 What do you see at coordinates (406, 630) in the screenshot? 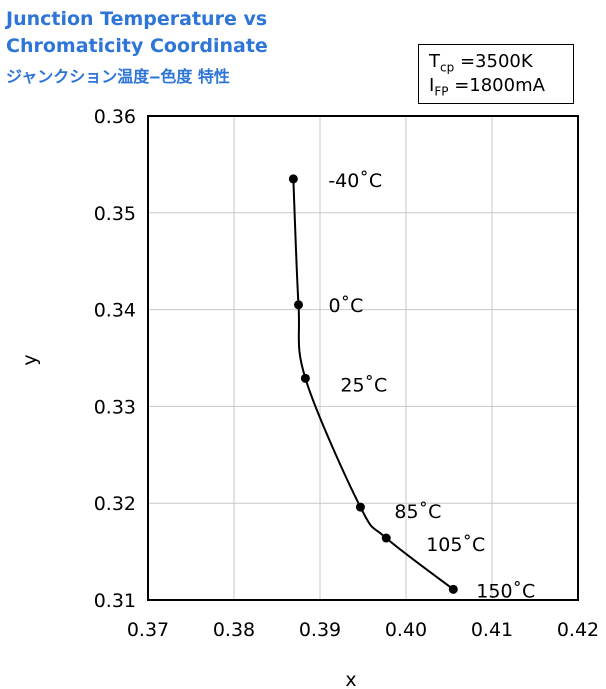
I see `x-tick-label: 0.40` at bounding box center [406, 630].